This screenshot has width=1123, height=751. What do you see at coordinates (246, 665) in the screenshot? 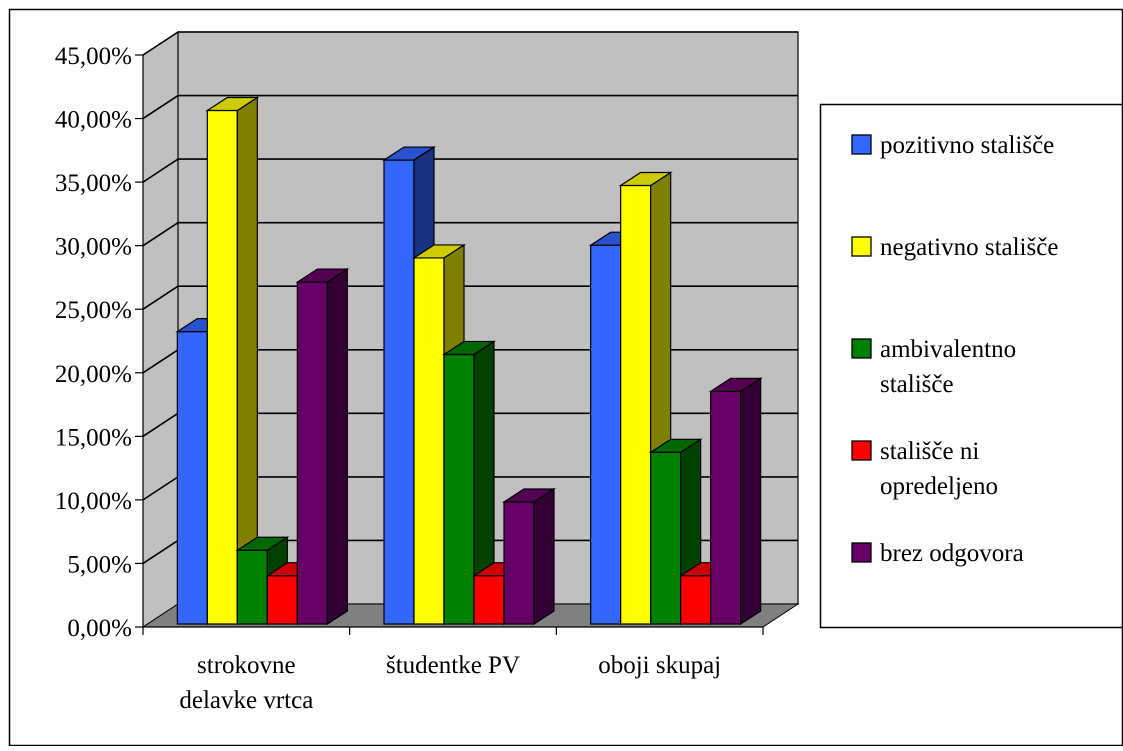
I see `x-category-label-line: strokovne` at bounding box center [246, 665].